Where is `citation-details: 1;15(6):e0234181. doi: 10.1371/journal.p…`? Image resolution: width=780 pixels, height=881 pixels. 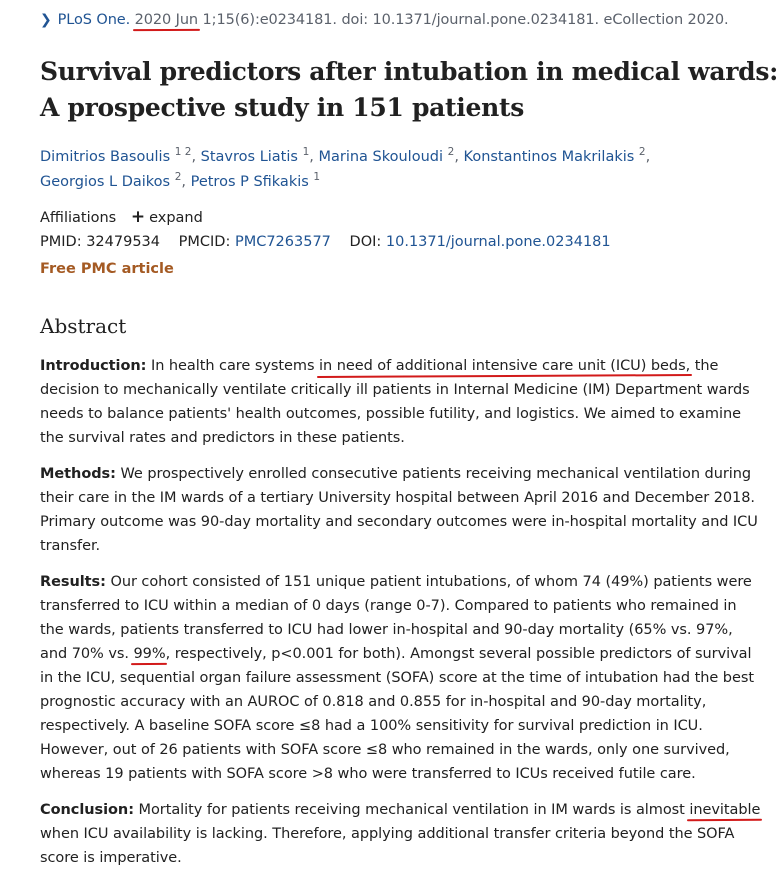
citation-details: 1;15(6):e0234181. doi: 10.1371/journal.p… is located at coordinates (465, 20).